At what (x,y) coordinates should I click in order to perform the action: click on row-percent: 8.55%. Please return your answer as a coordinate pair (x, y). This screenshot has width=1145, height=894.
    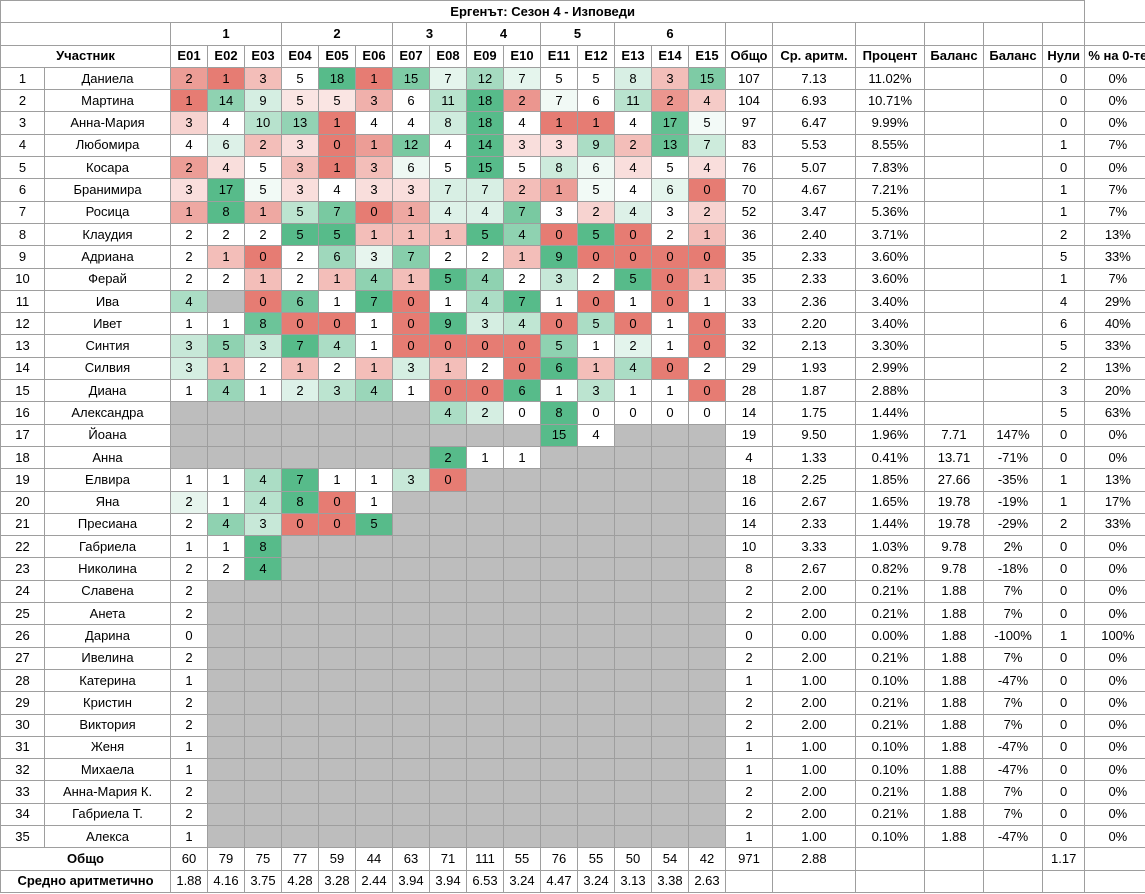
    Looking at the image, I should click on (890, 145).